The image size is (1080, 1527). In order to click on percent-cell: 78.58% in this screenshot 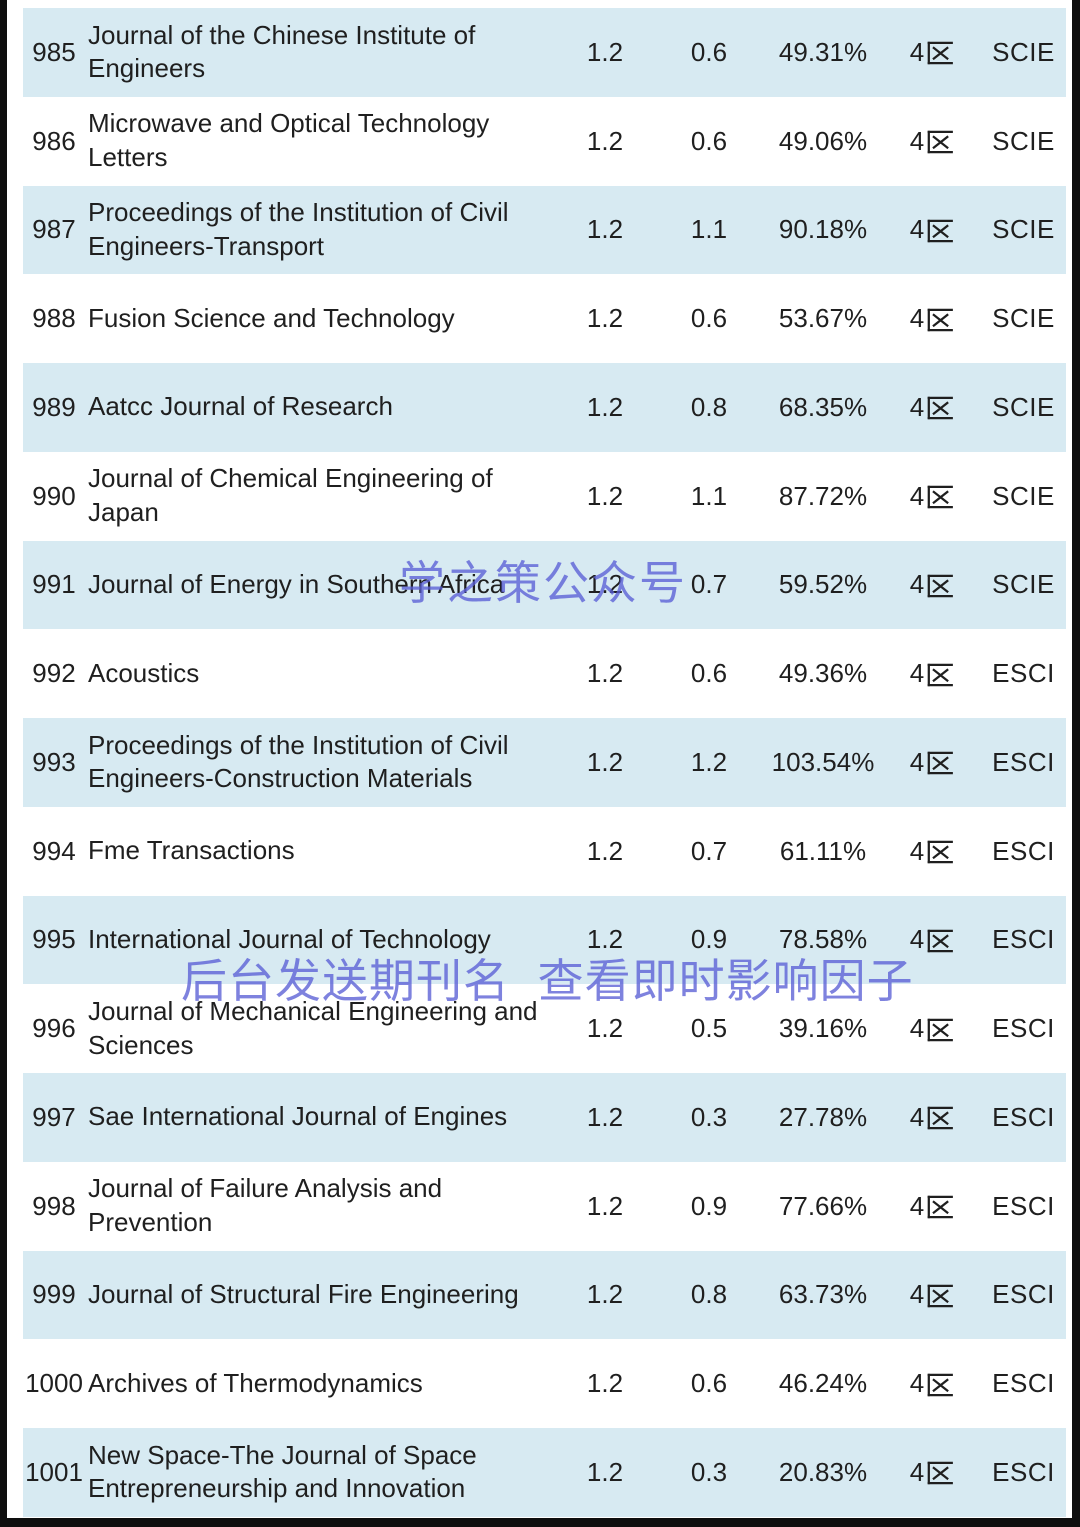, I will do `click(823, 939)`.